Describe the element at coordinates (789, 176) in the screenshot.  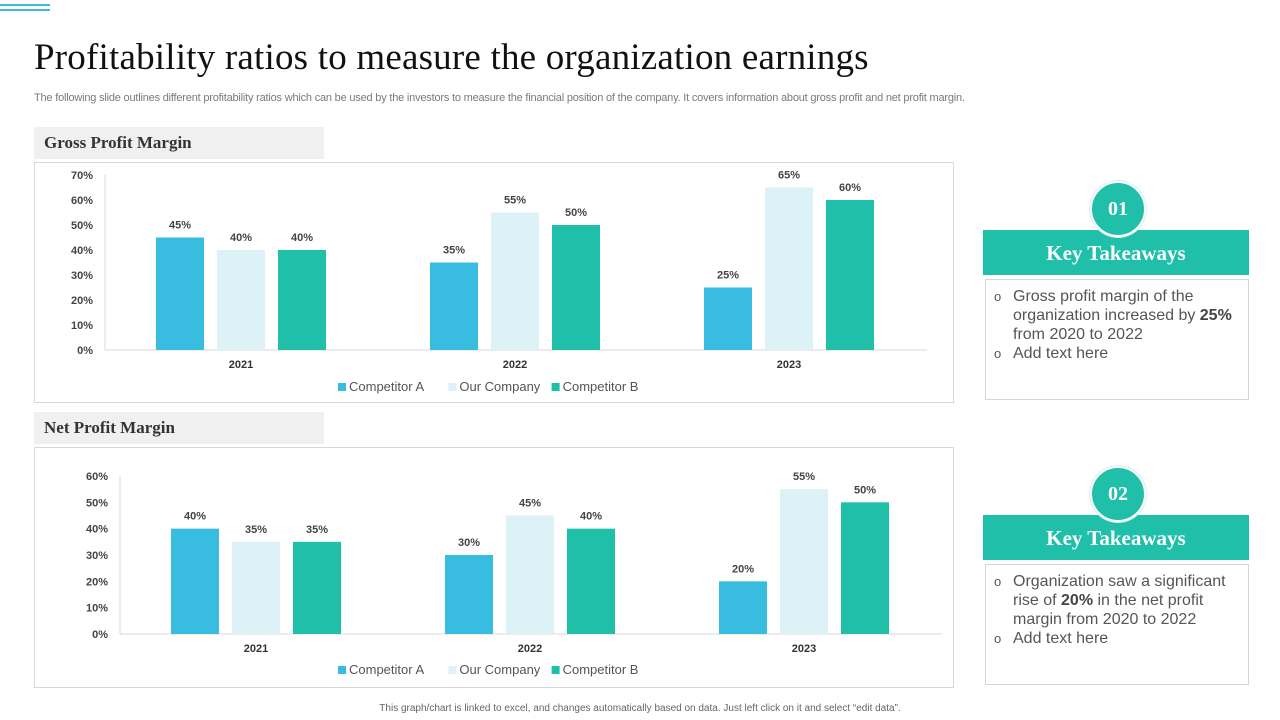
I see `data-label: 65%` at that location.